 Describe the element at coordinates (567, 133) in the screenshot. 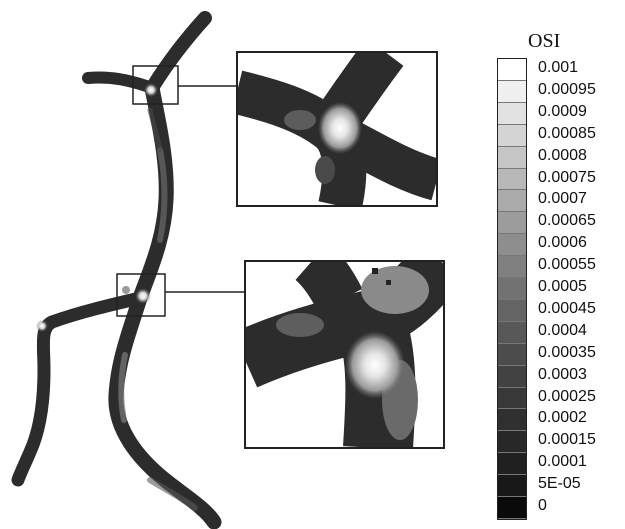

I see `legend-label: 0.00085` at that location.